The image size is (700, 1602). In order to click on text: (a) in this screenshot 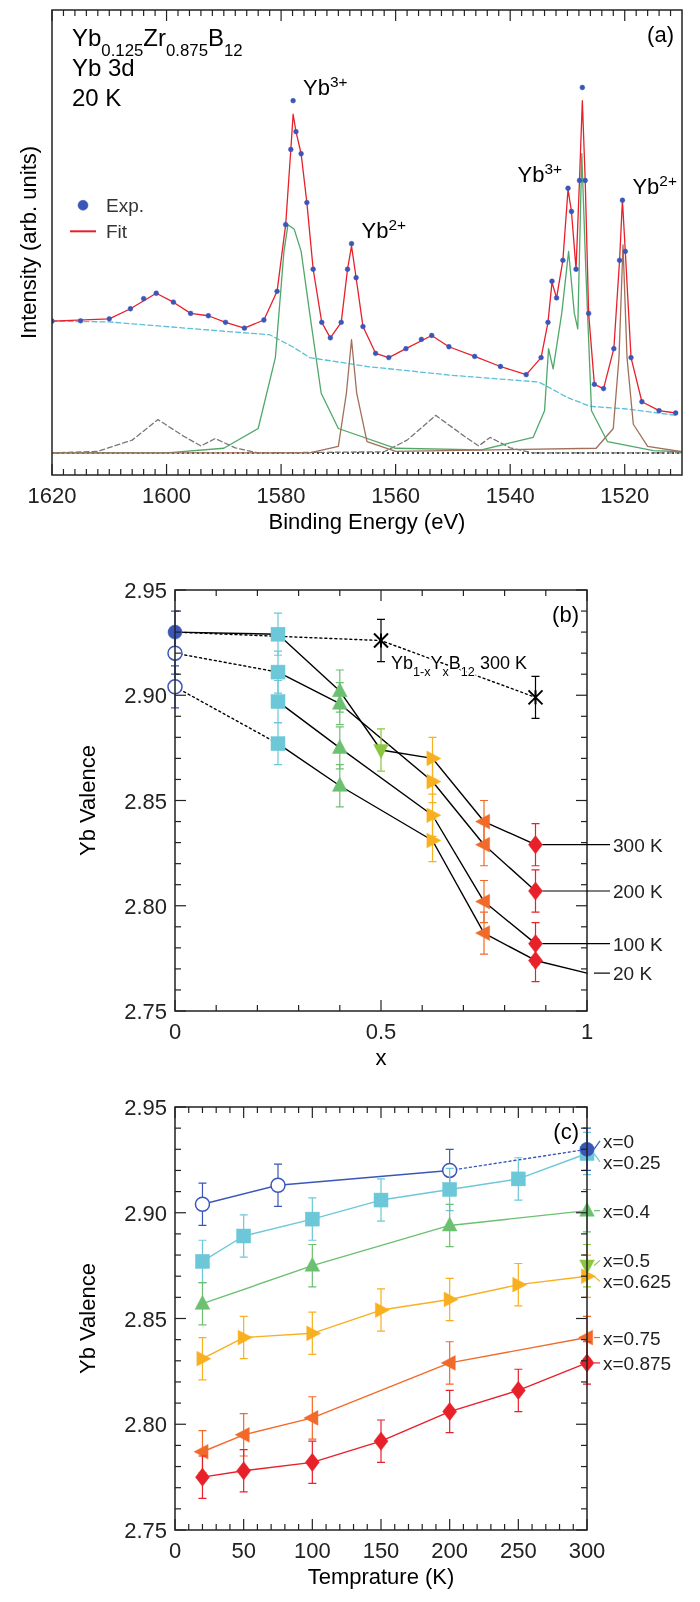, I will do `click(660, 34)`.